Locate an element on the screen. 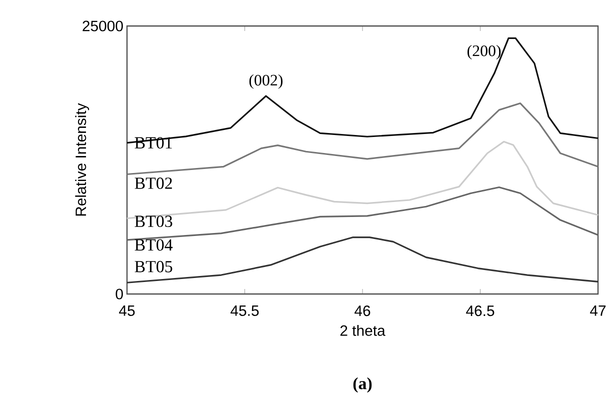 The image size is (611, 403). series-label: BT01 is located at coordinates (153, 143).